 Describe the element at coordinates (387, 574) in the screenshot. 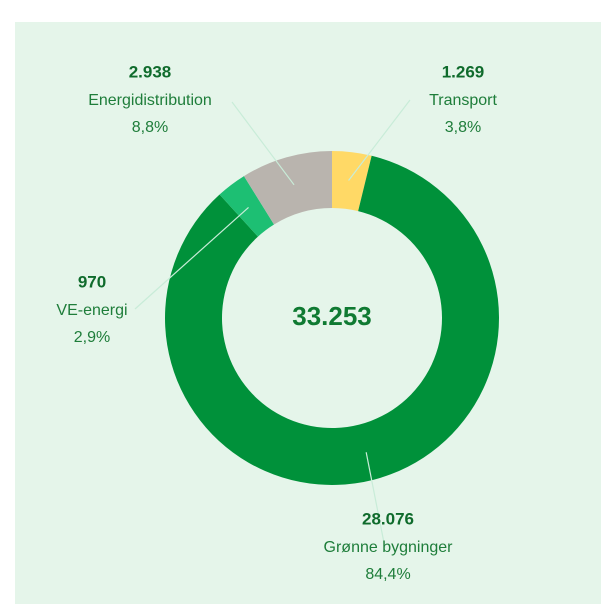

I see `percent-label: 84,4%` at that location.